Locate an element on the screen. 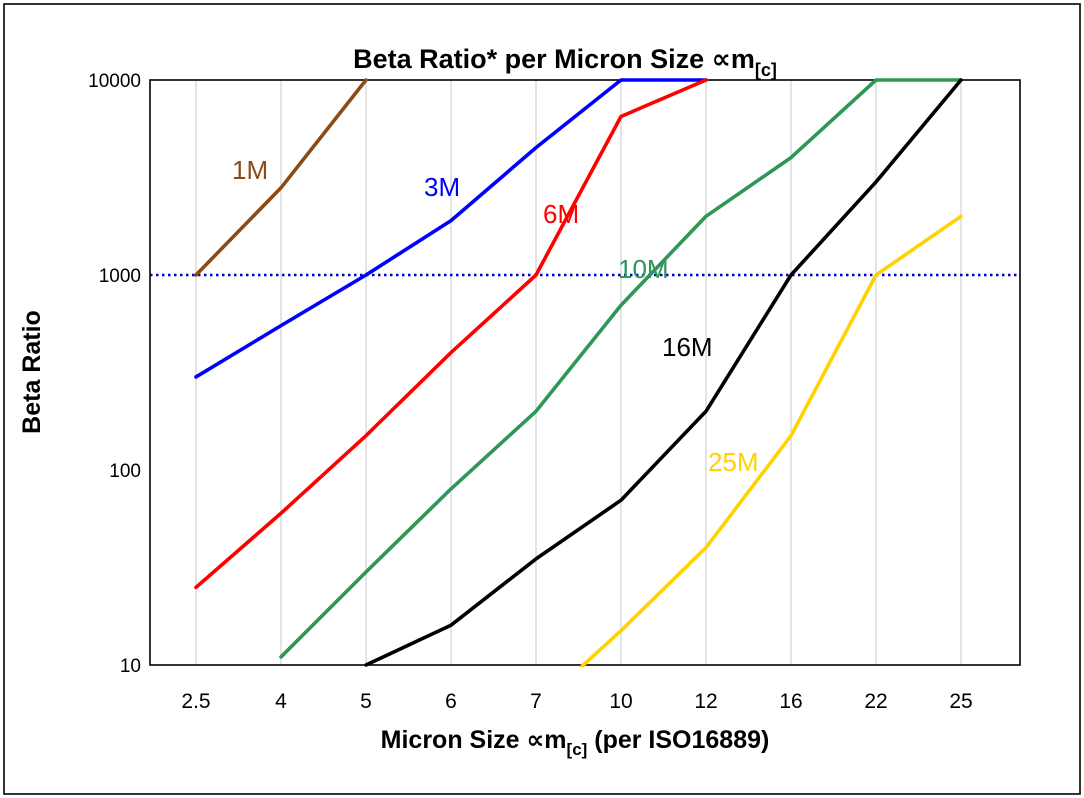 Image resolution: width=1084 pixels, height=798 pixels. x-axis-label-suffix: (per ISO16889) is located at coordinates (678, 740).